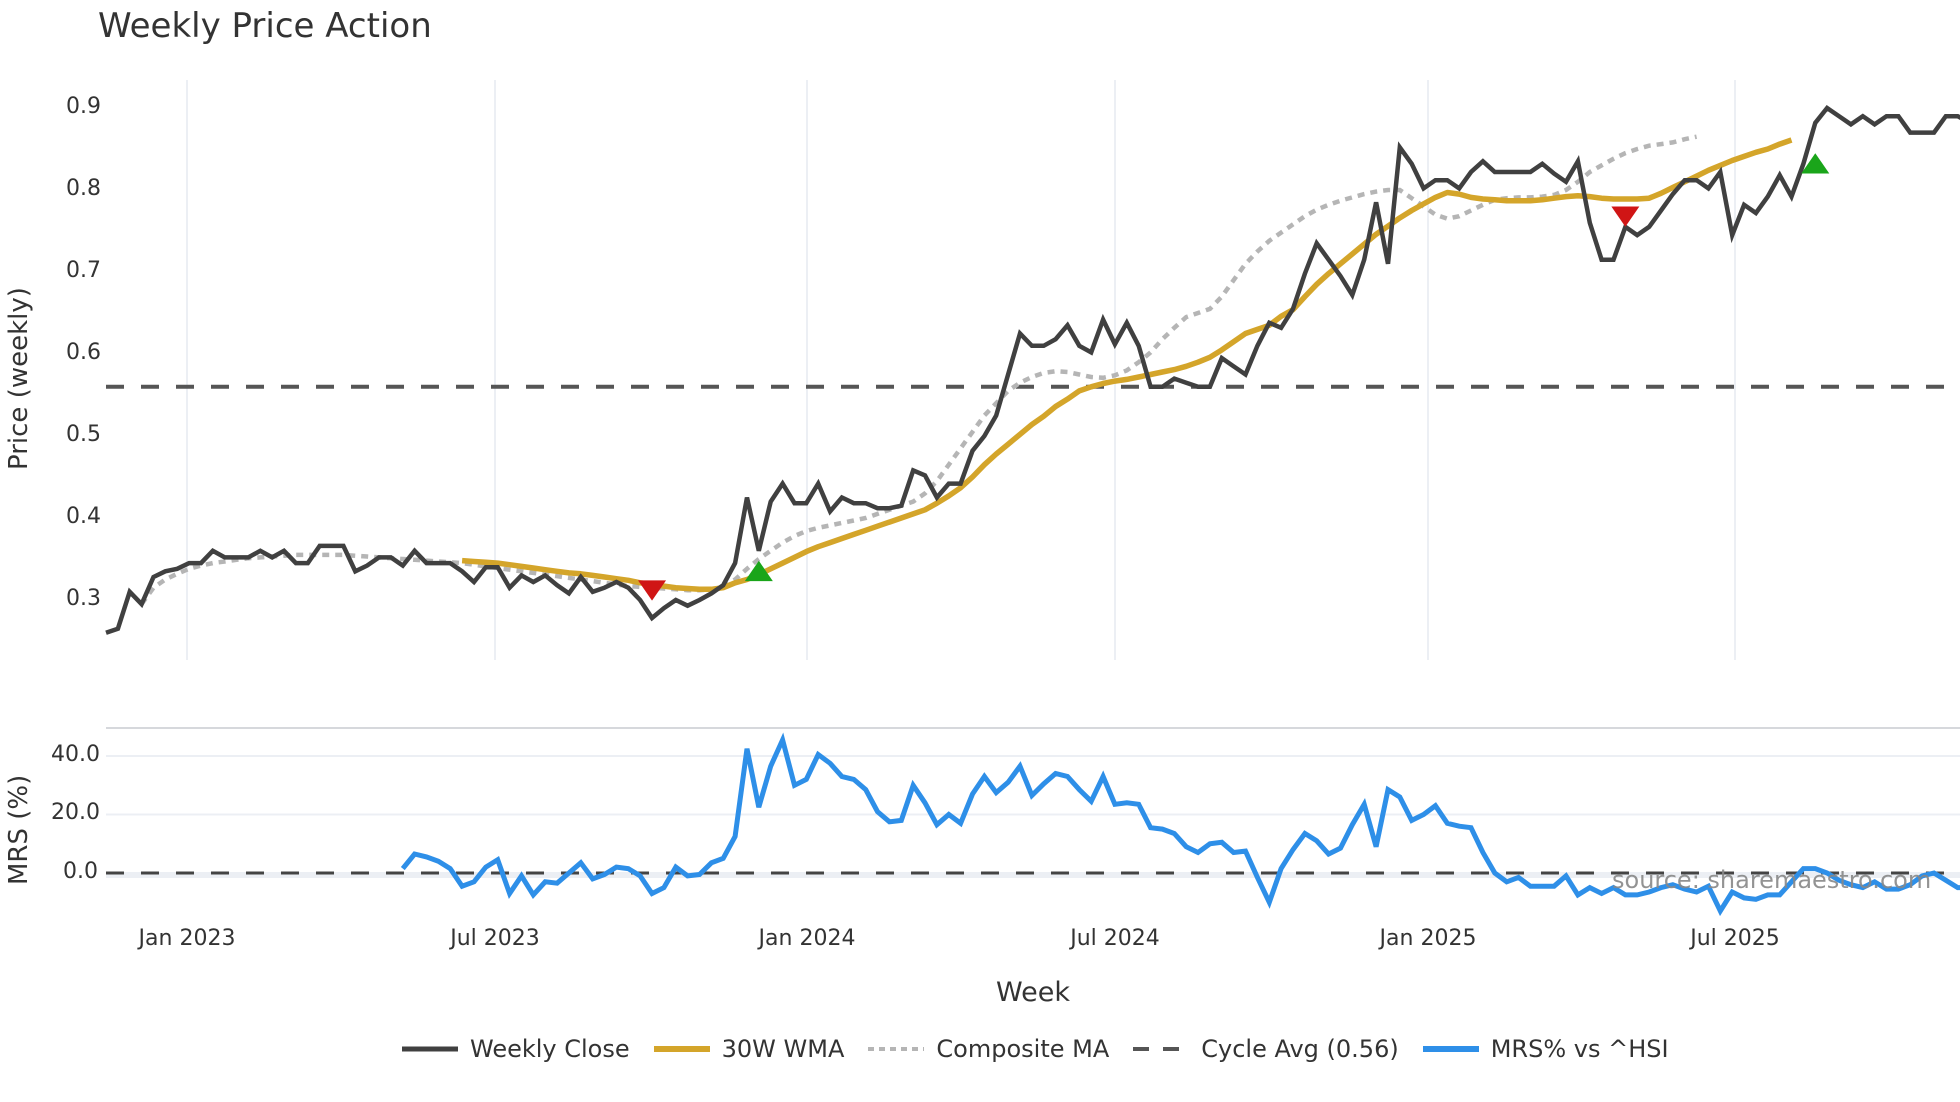 This screenshot has height=1102, width=1960. I want to click on price-tick: 0.9, so click(83, 106).